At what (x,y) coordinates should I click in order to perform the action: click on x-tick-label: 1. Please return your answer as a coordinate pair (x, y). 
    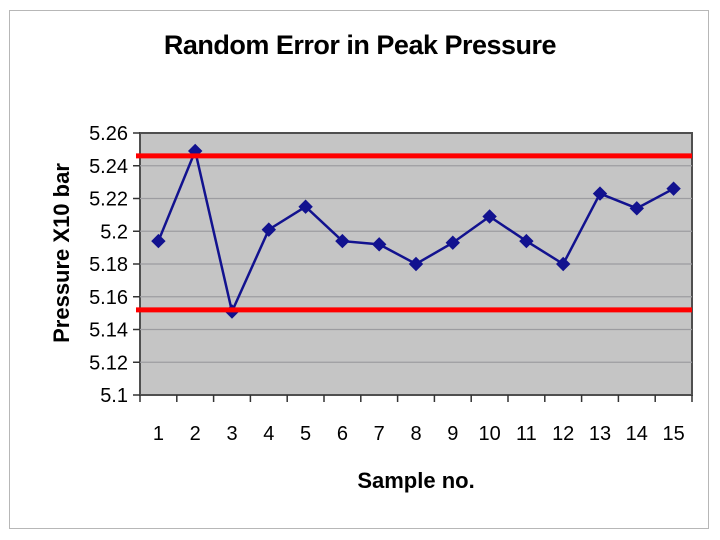
    Looking at the image, I should click on (158, 434).